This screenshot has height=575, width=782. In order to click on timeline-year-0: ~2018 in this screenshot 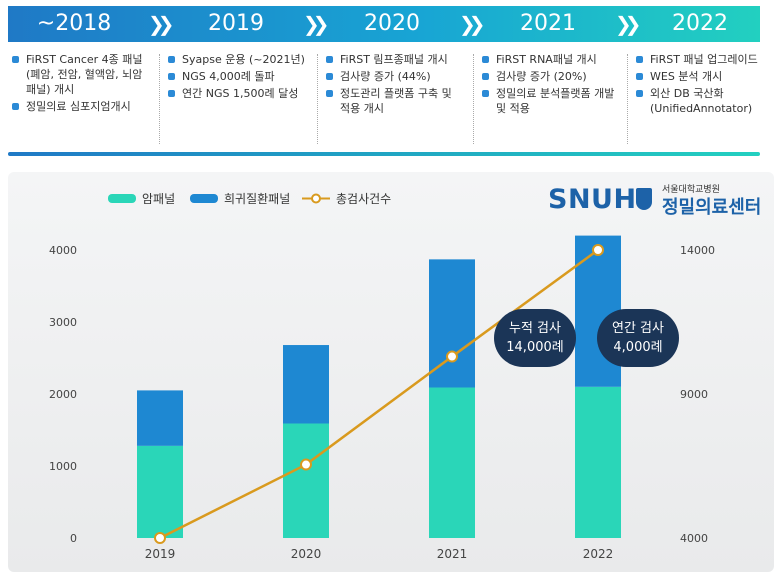, I will do `click(74, 23)`.